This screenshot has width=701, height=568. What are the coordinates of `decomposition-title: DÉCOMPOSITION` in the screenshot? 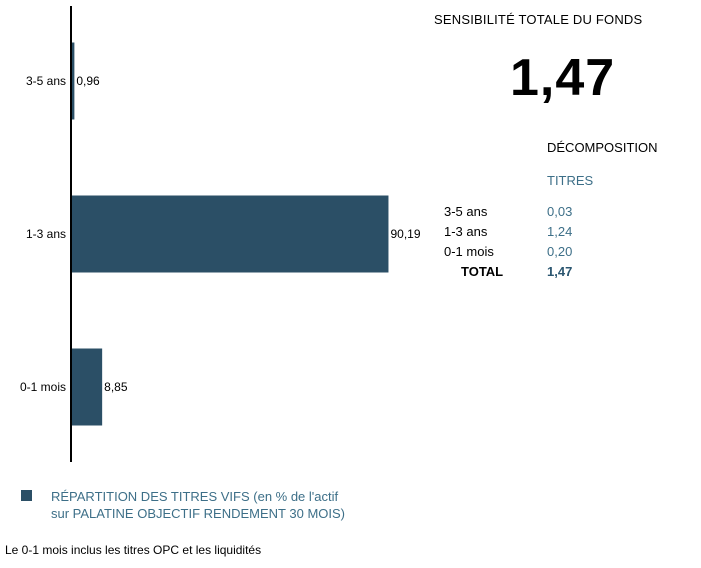 It's located at (602, 147).